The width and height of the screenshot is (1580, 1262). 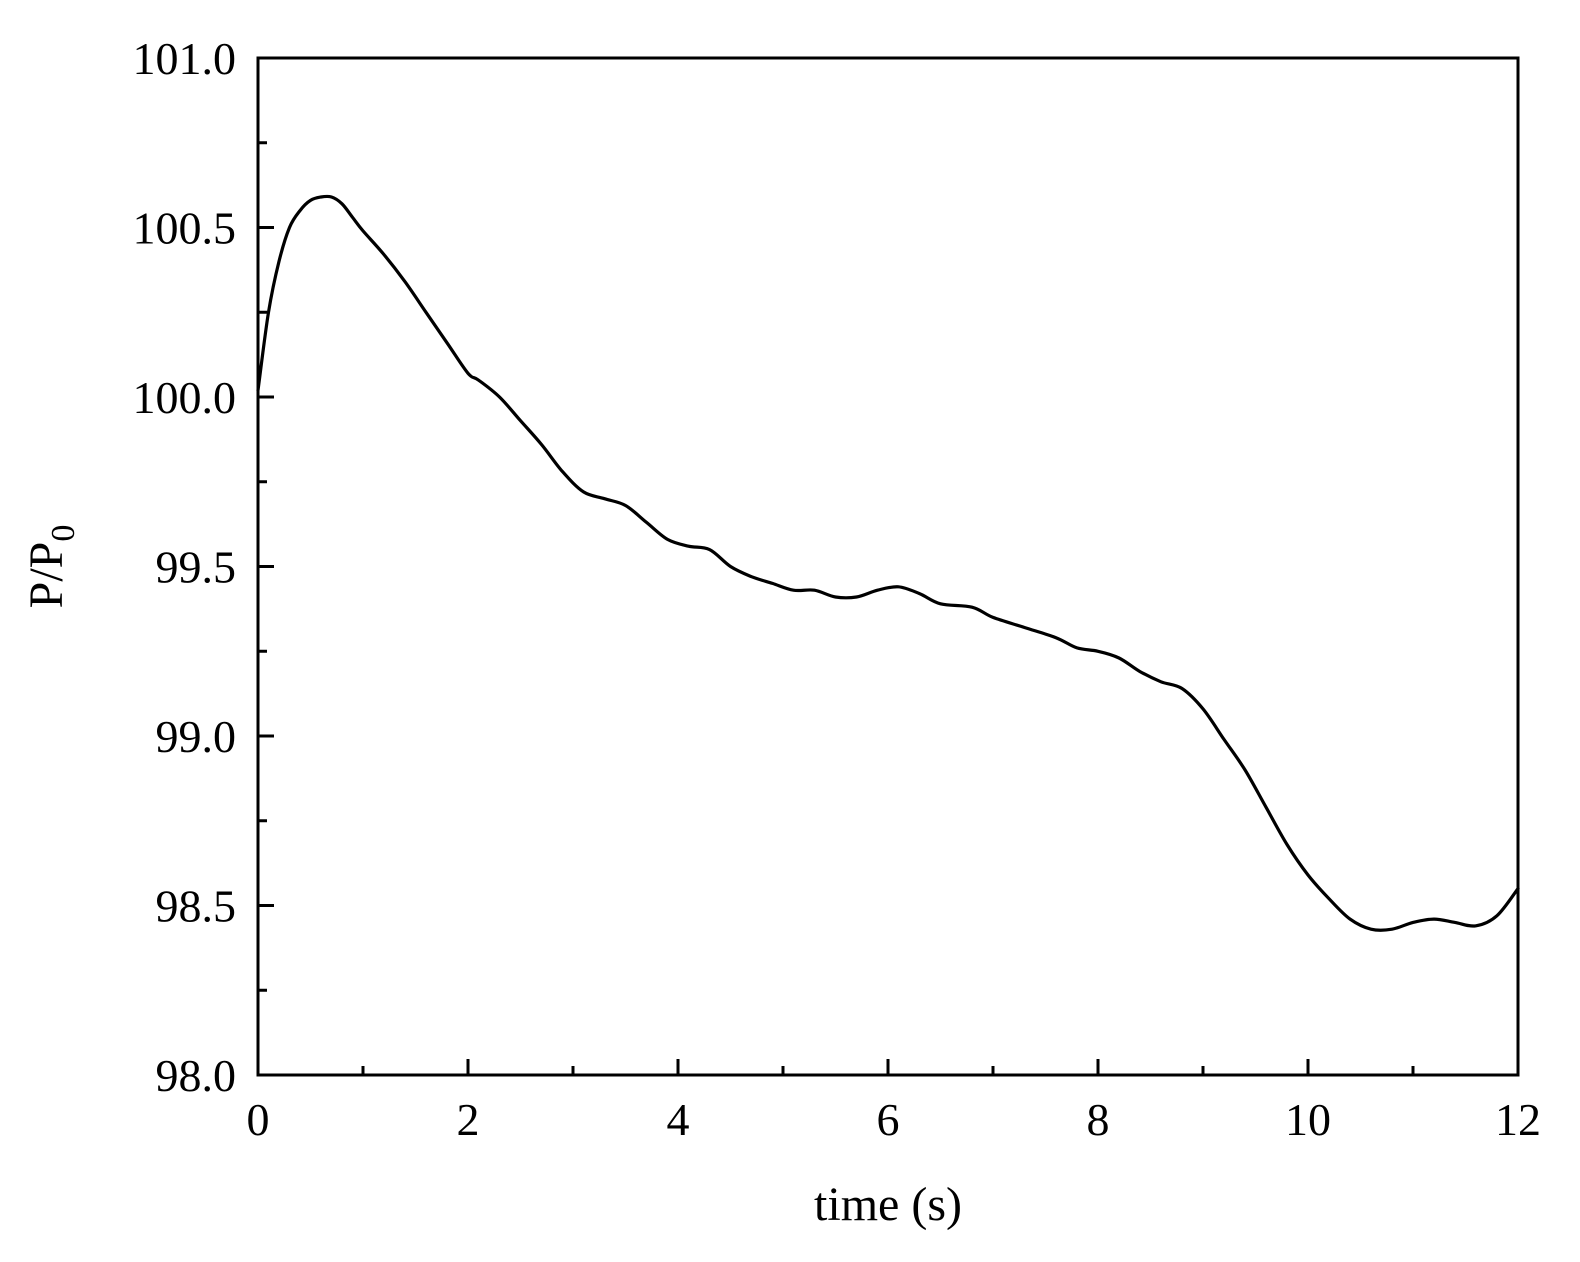 I want to click on y-tick-label: 98.0, so click(x=196, y=1075).